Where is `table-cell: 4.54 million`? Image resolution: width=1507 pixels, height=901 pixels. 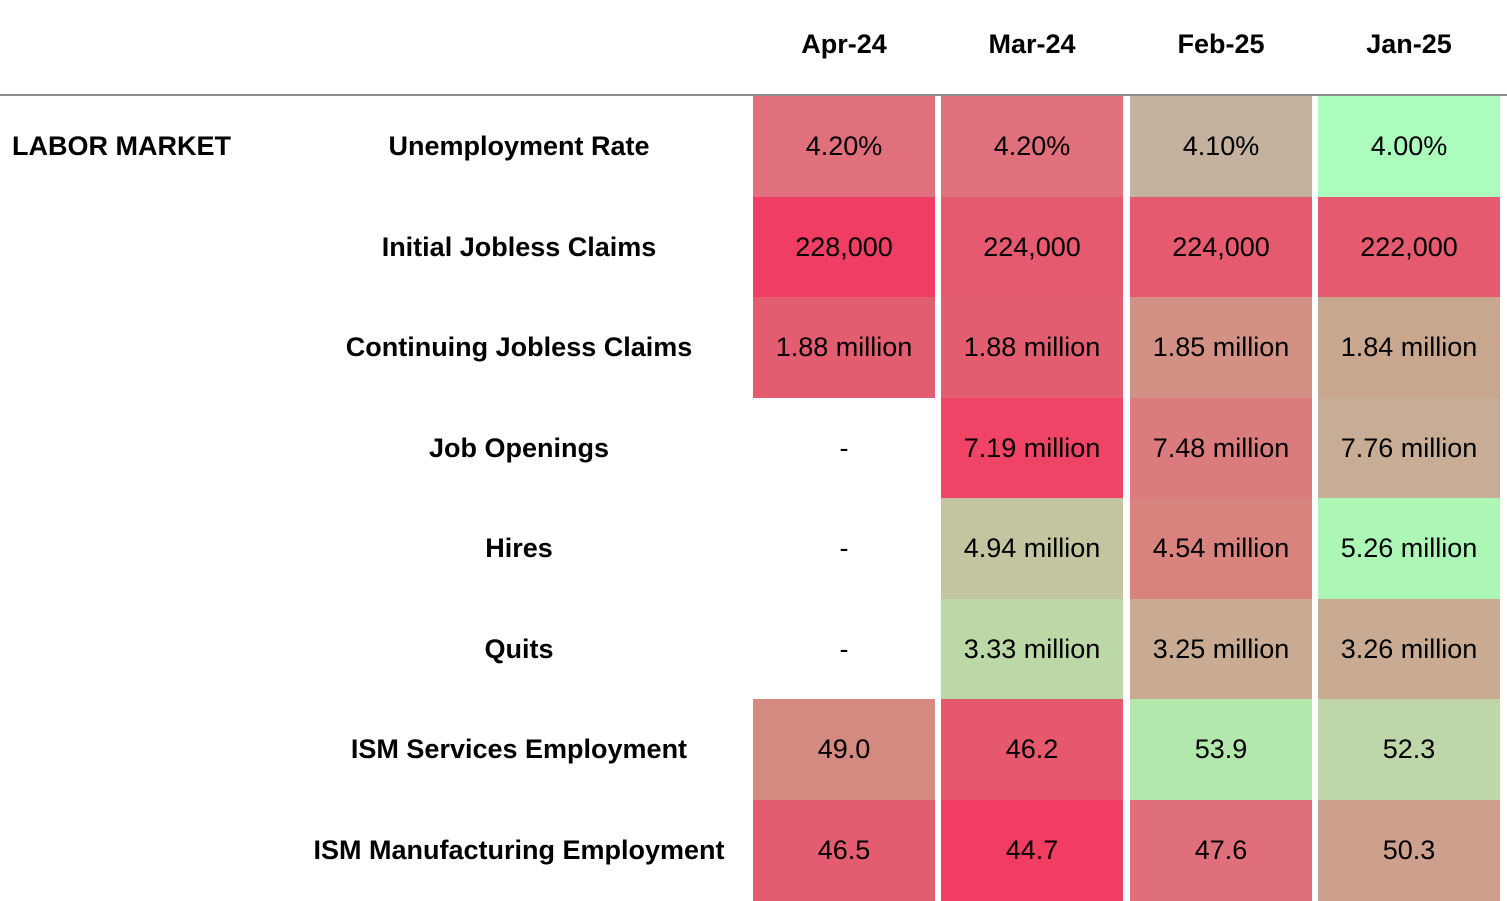 table-cell: 4.54 million is located at coordinates (1221, 548).